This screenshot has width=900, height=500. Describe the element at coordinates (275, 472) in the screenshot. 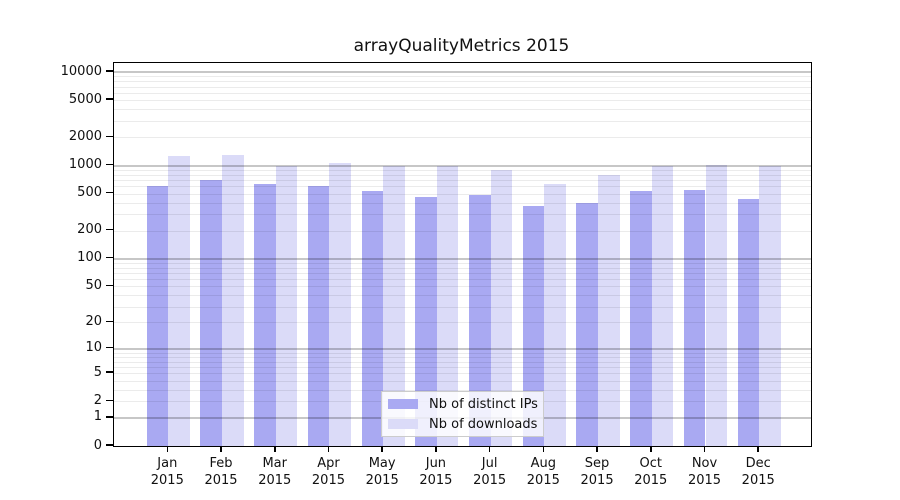

I see `x-tick-label: Mar 2015` at that location.